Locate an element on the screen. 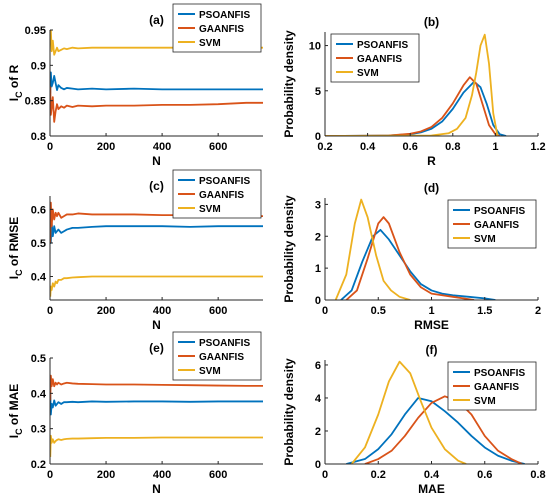 The height and width of the screenshot is (499, 550). y-tick-label: 3 is located at coordinates (318, 205).